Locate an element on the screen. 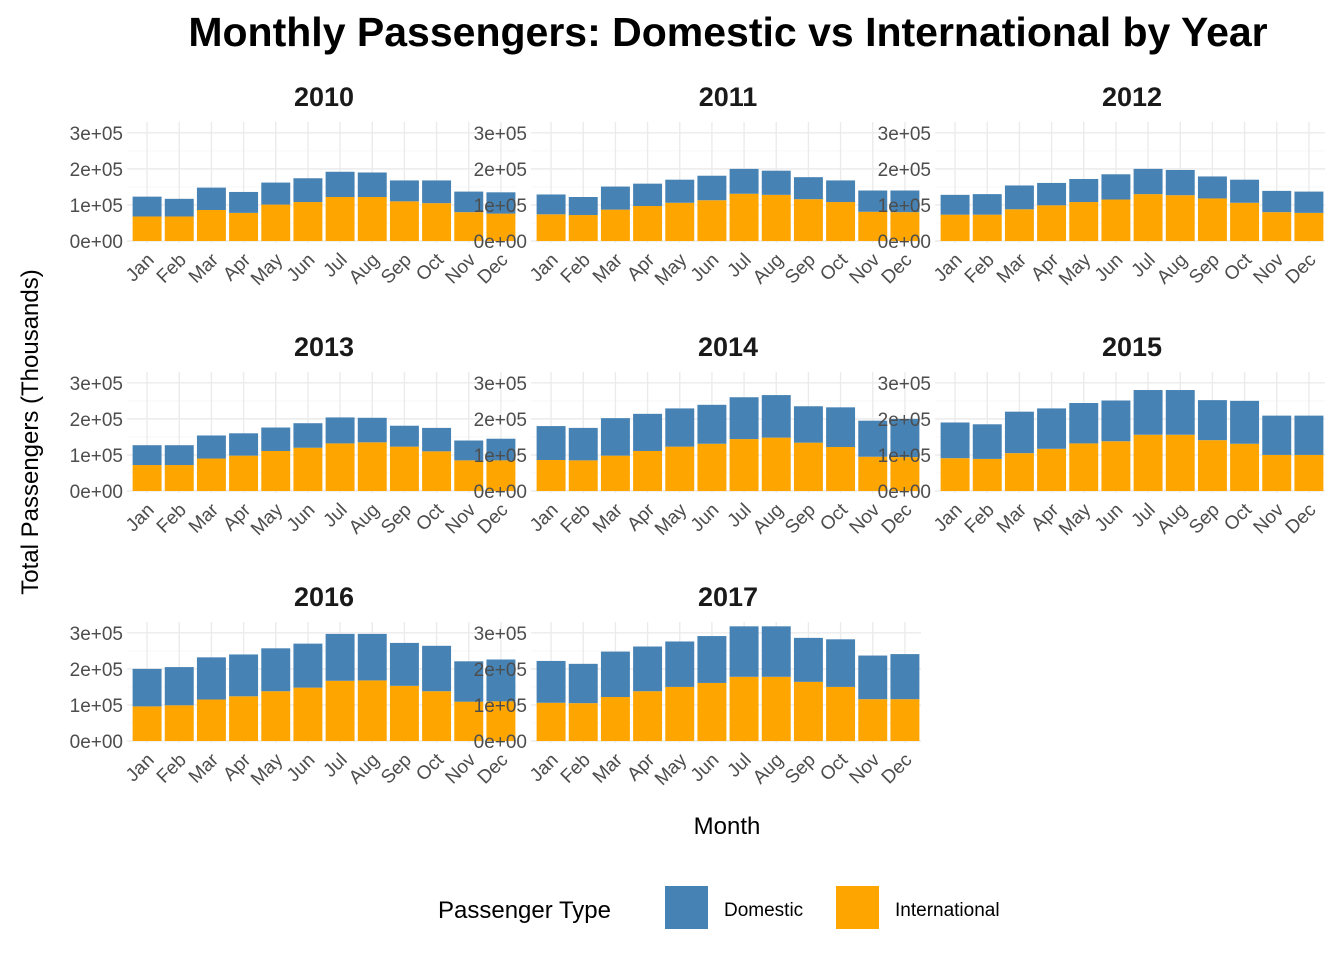 The height and width of the screenshot is (960, 1344). bar-international-2015-nov is located at coordinates (1277, 472).